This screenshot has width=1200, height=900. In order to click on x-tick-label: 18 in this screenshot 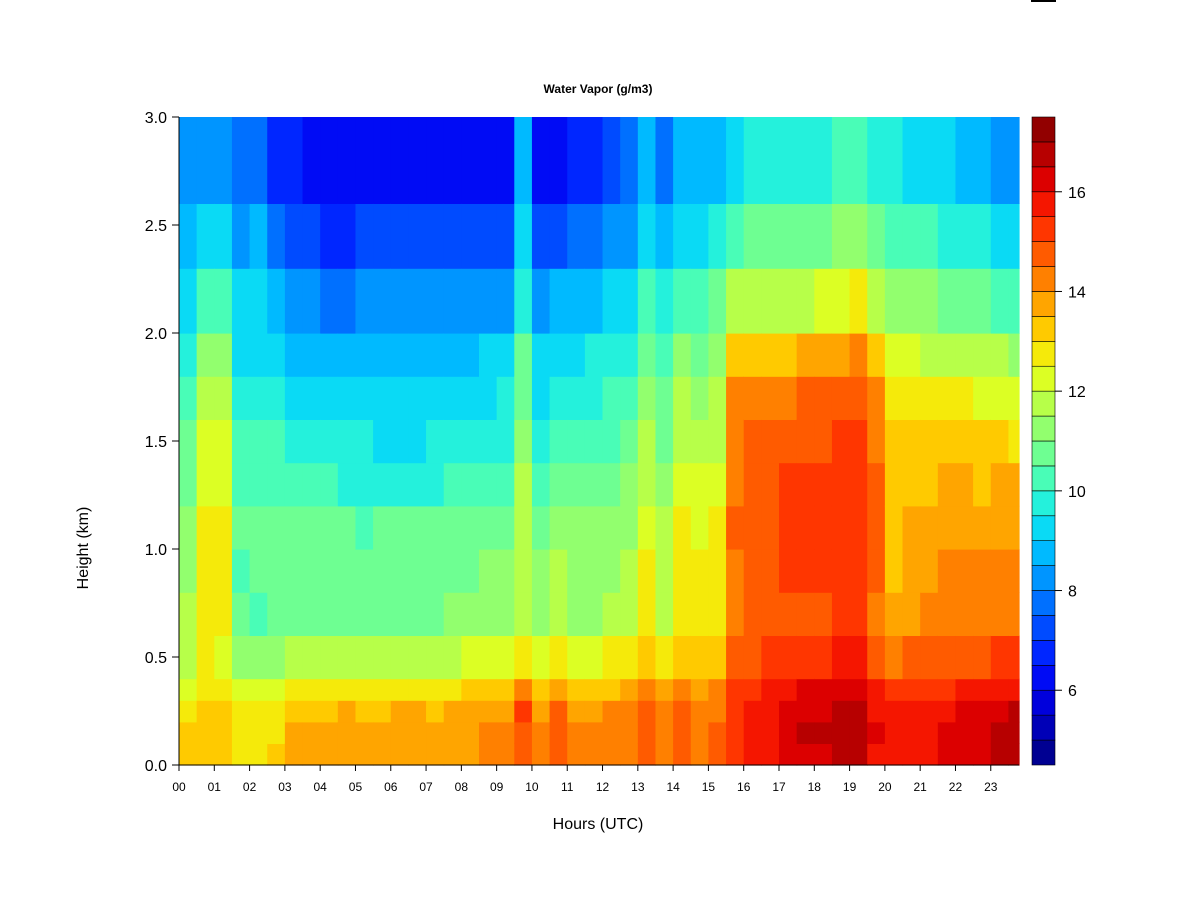, I will do `click(815, 787)`.